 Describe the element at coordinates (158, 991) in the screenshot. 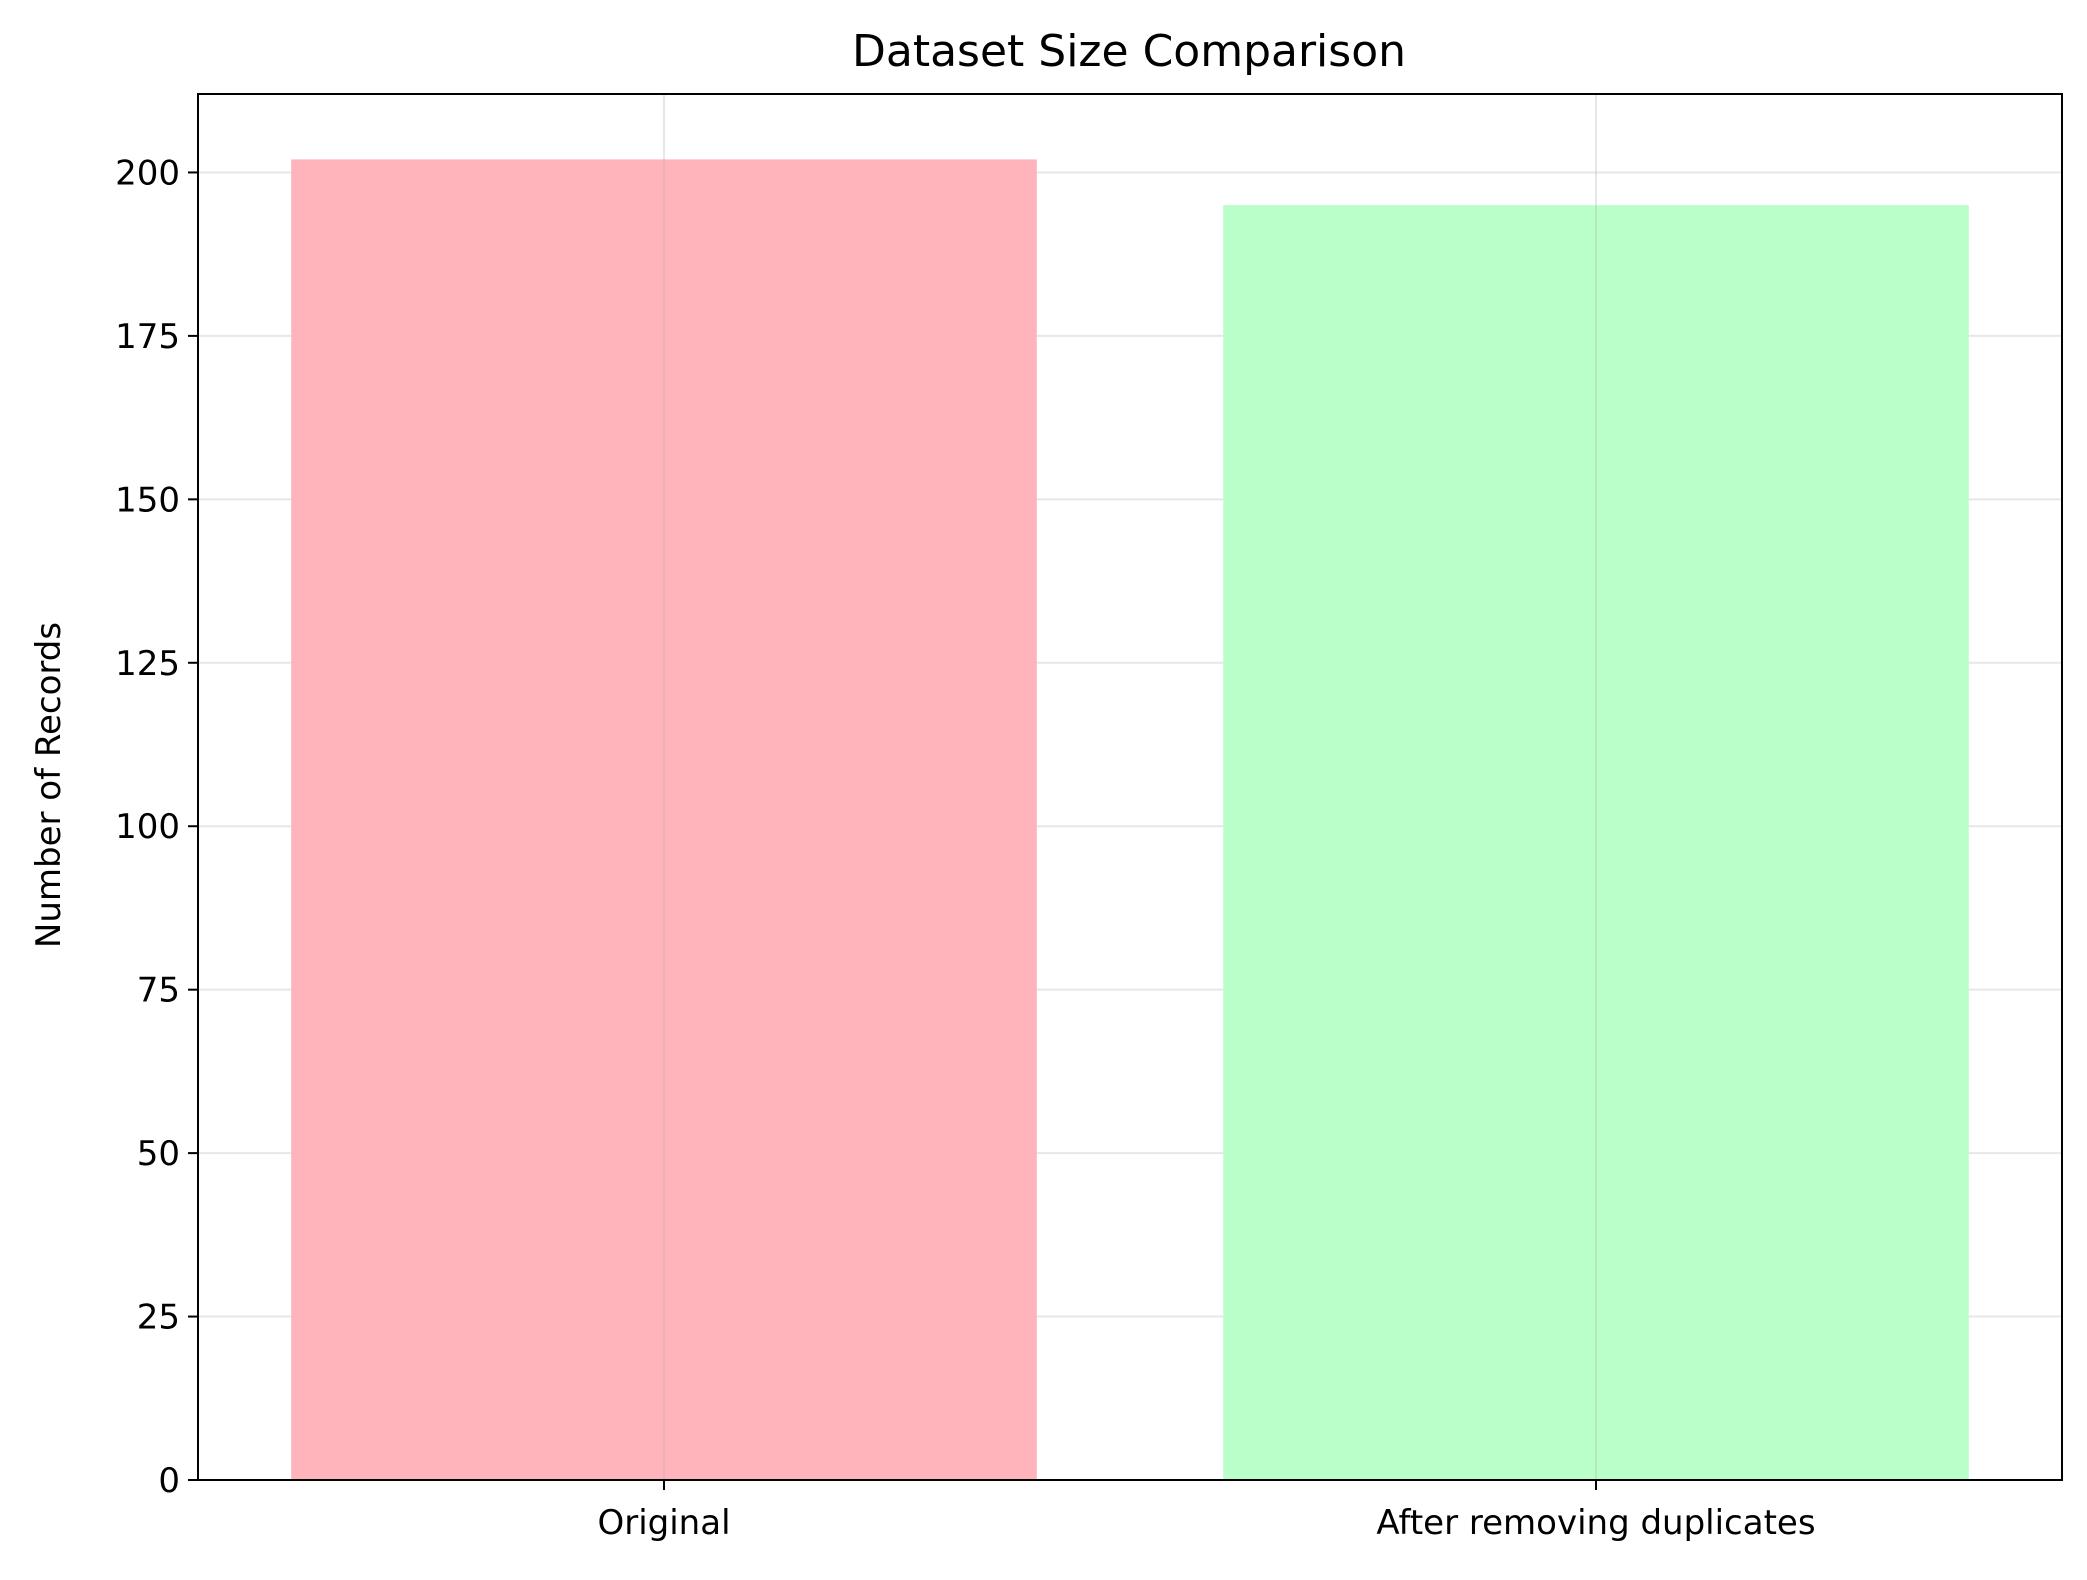

I see `y-tick-label-3: 75` at that location.